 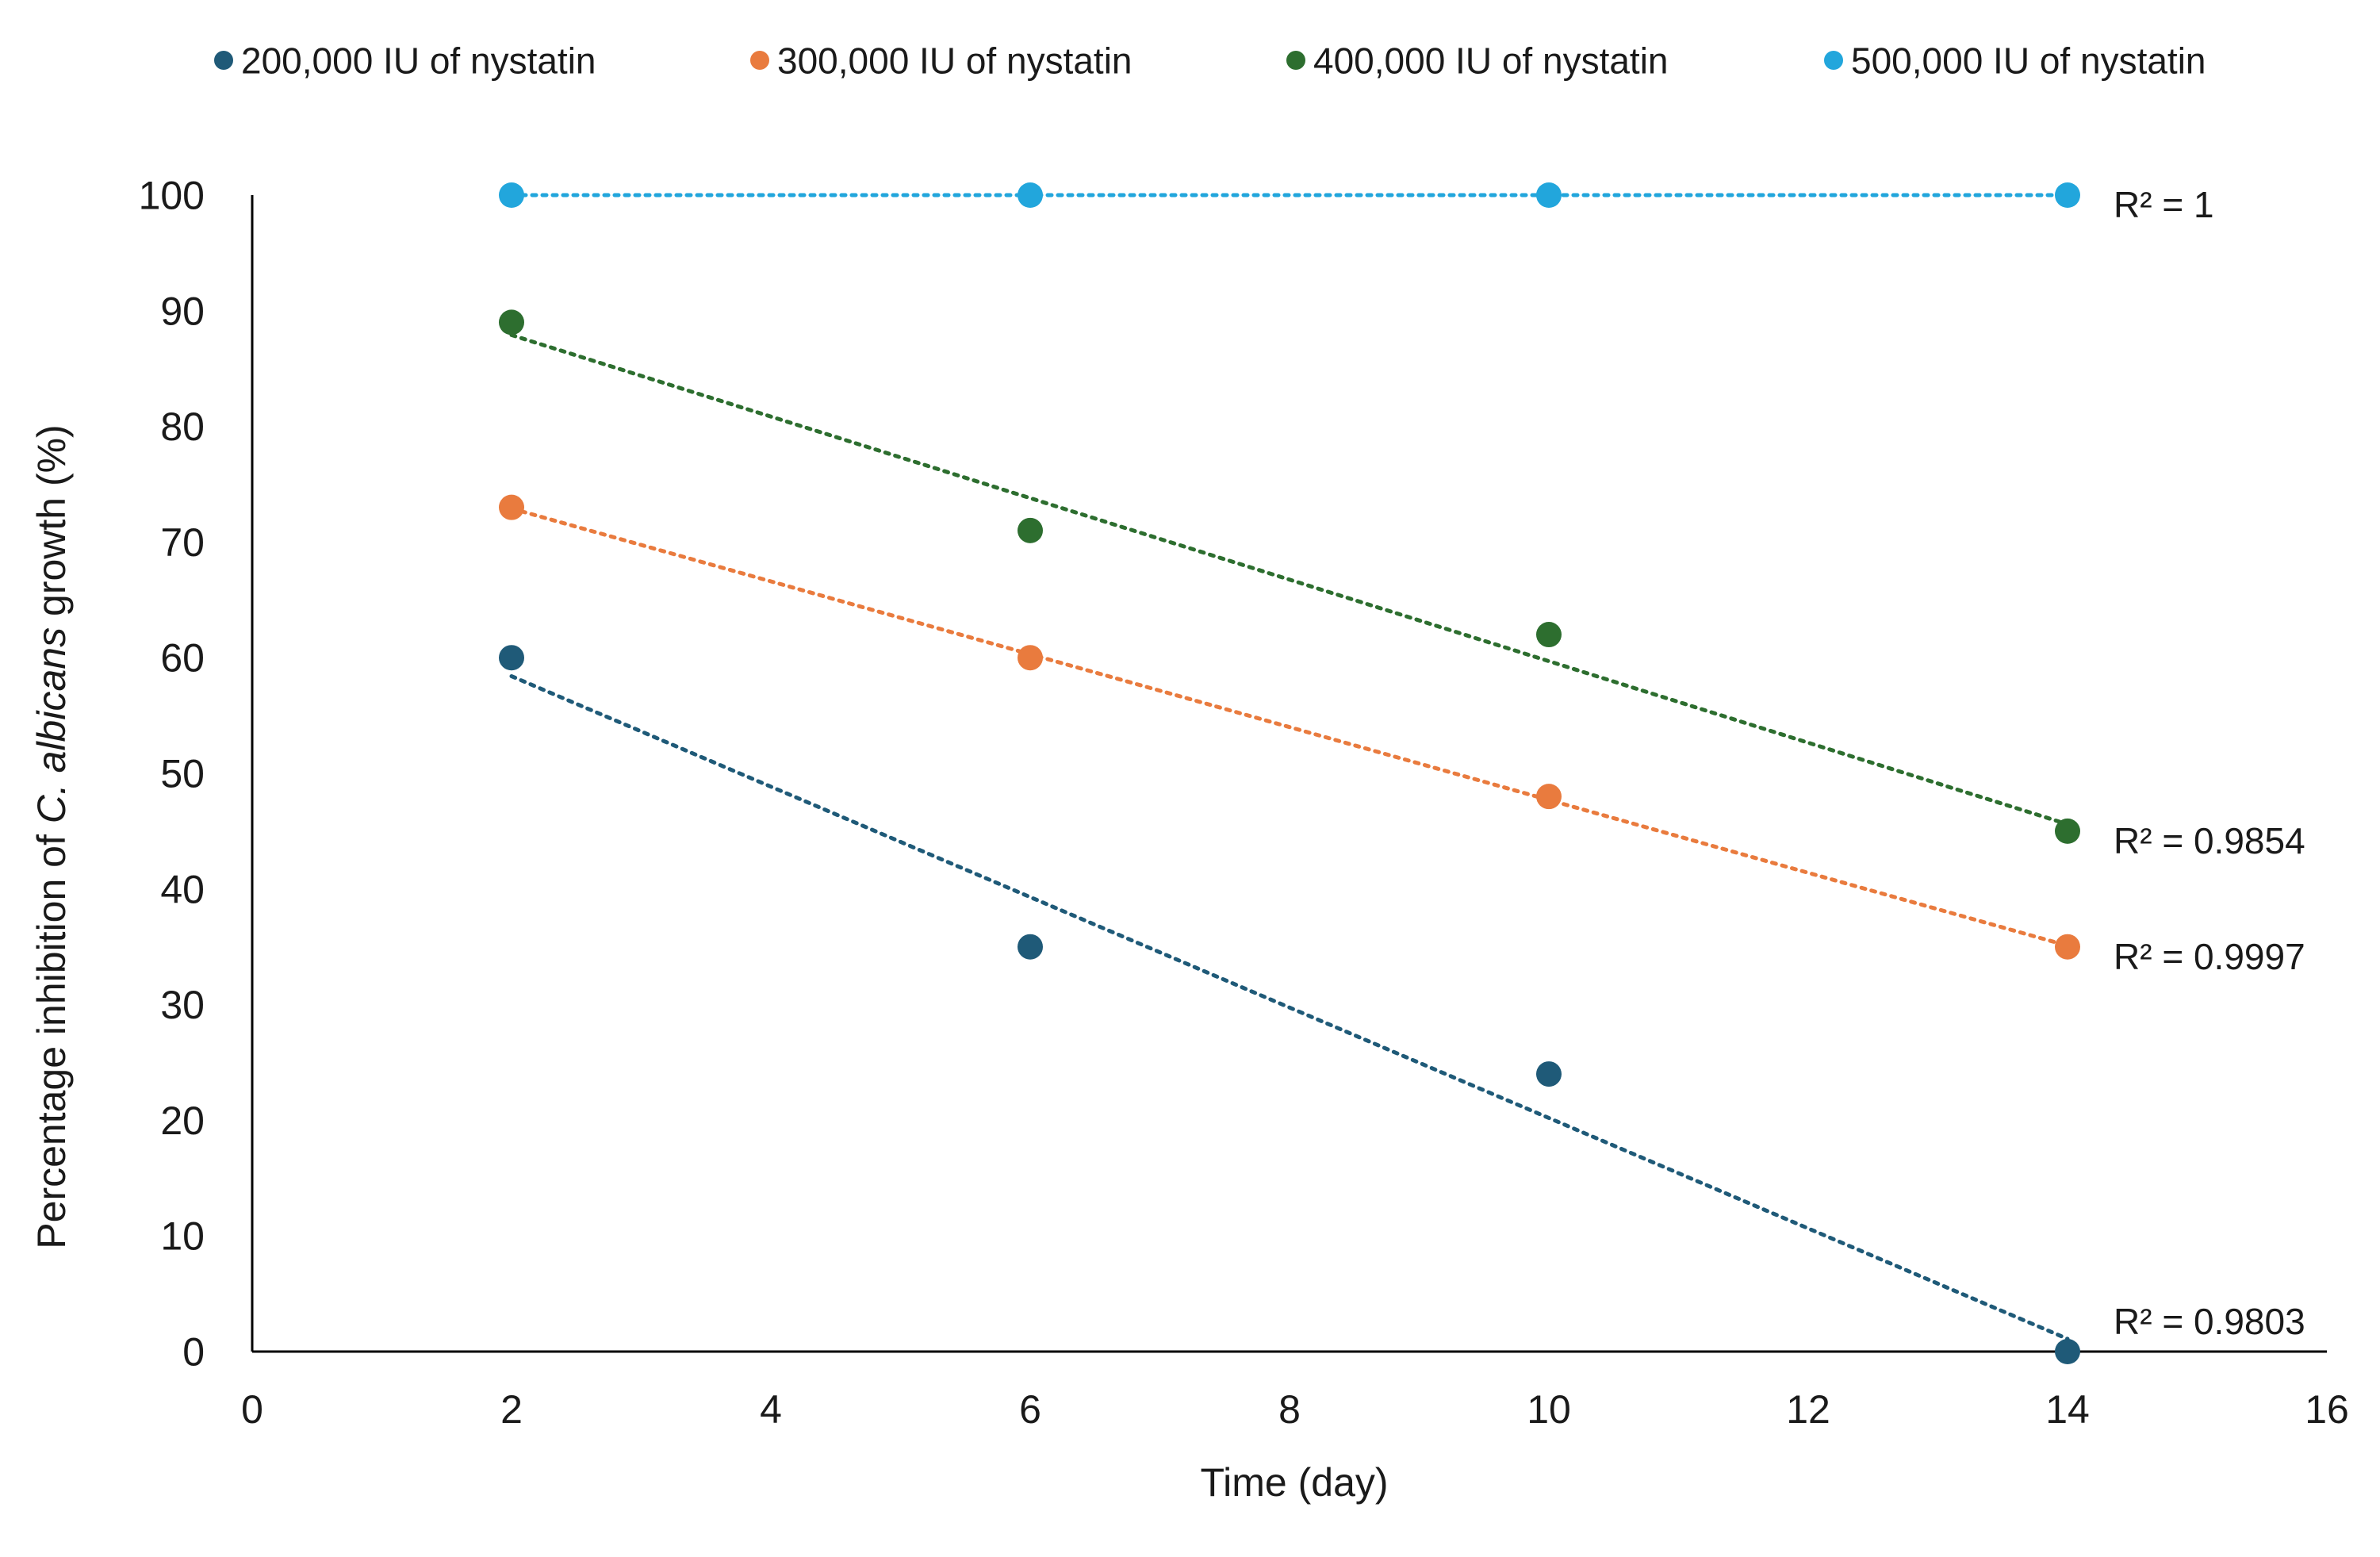 What do you see at coordinates (2028, 61) in the screenshot?
I see `legend-label-series-4: 500,000 IU of nystatin` at bounding box center [2028, 61].